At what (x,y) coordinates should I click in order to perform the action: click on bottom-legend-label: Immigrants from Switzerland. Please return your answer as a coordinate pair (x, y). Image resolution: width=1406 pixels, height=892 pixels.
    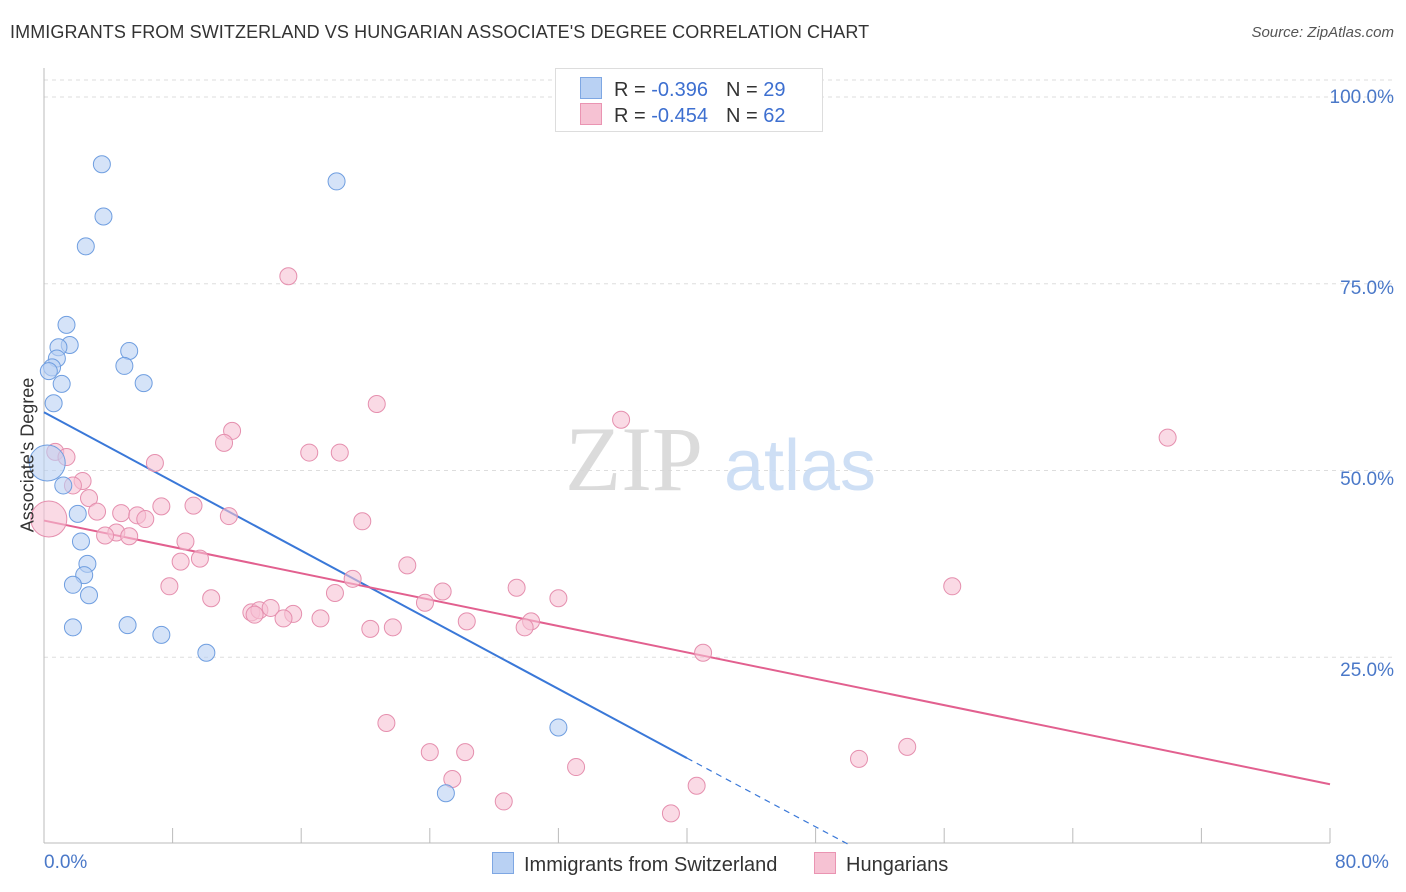
    Looking at the image, I should click on (651, 865).